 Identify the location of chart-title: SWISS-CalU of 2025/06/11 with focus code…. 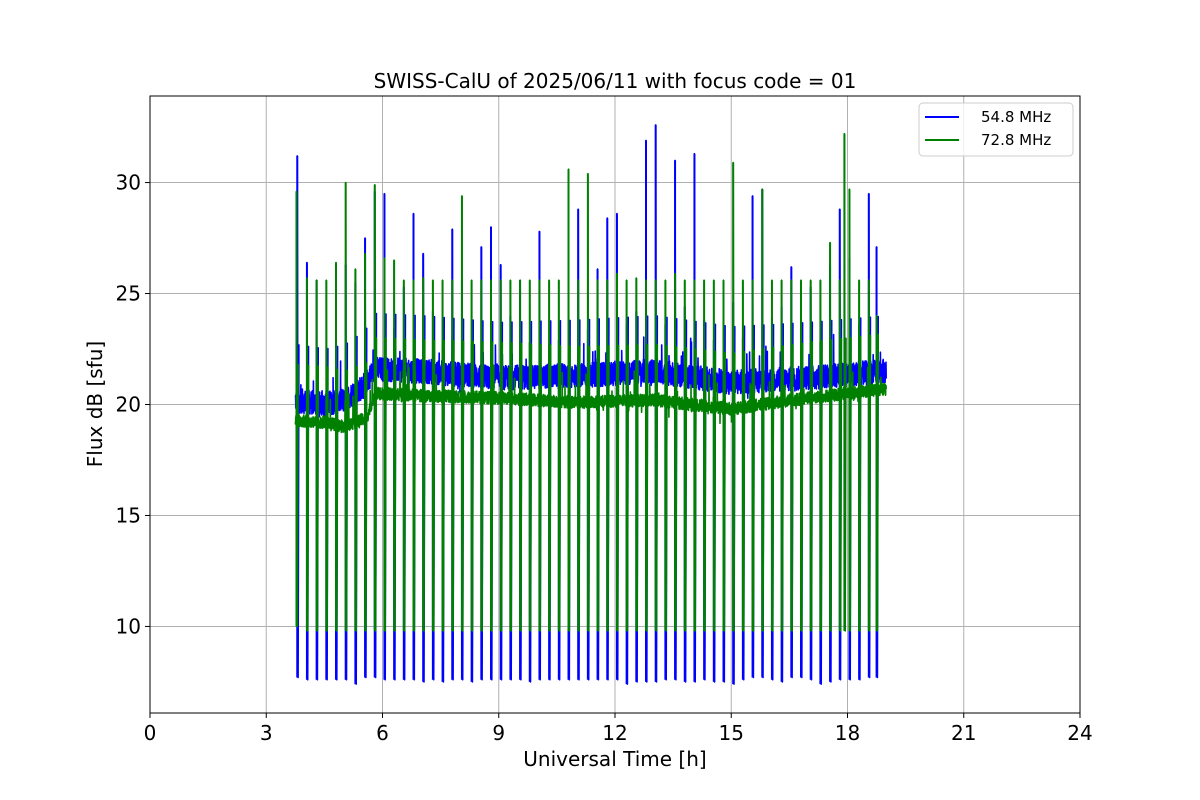
(615, 81).